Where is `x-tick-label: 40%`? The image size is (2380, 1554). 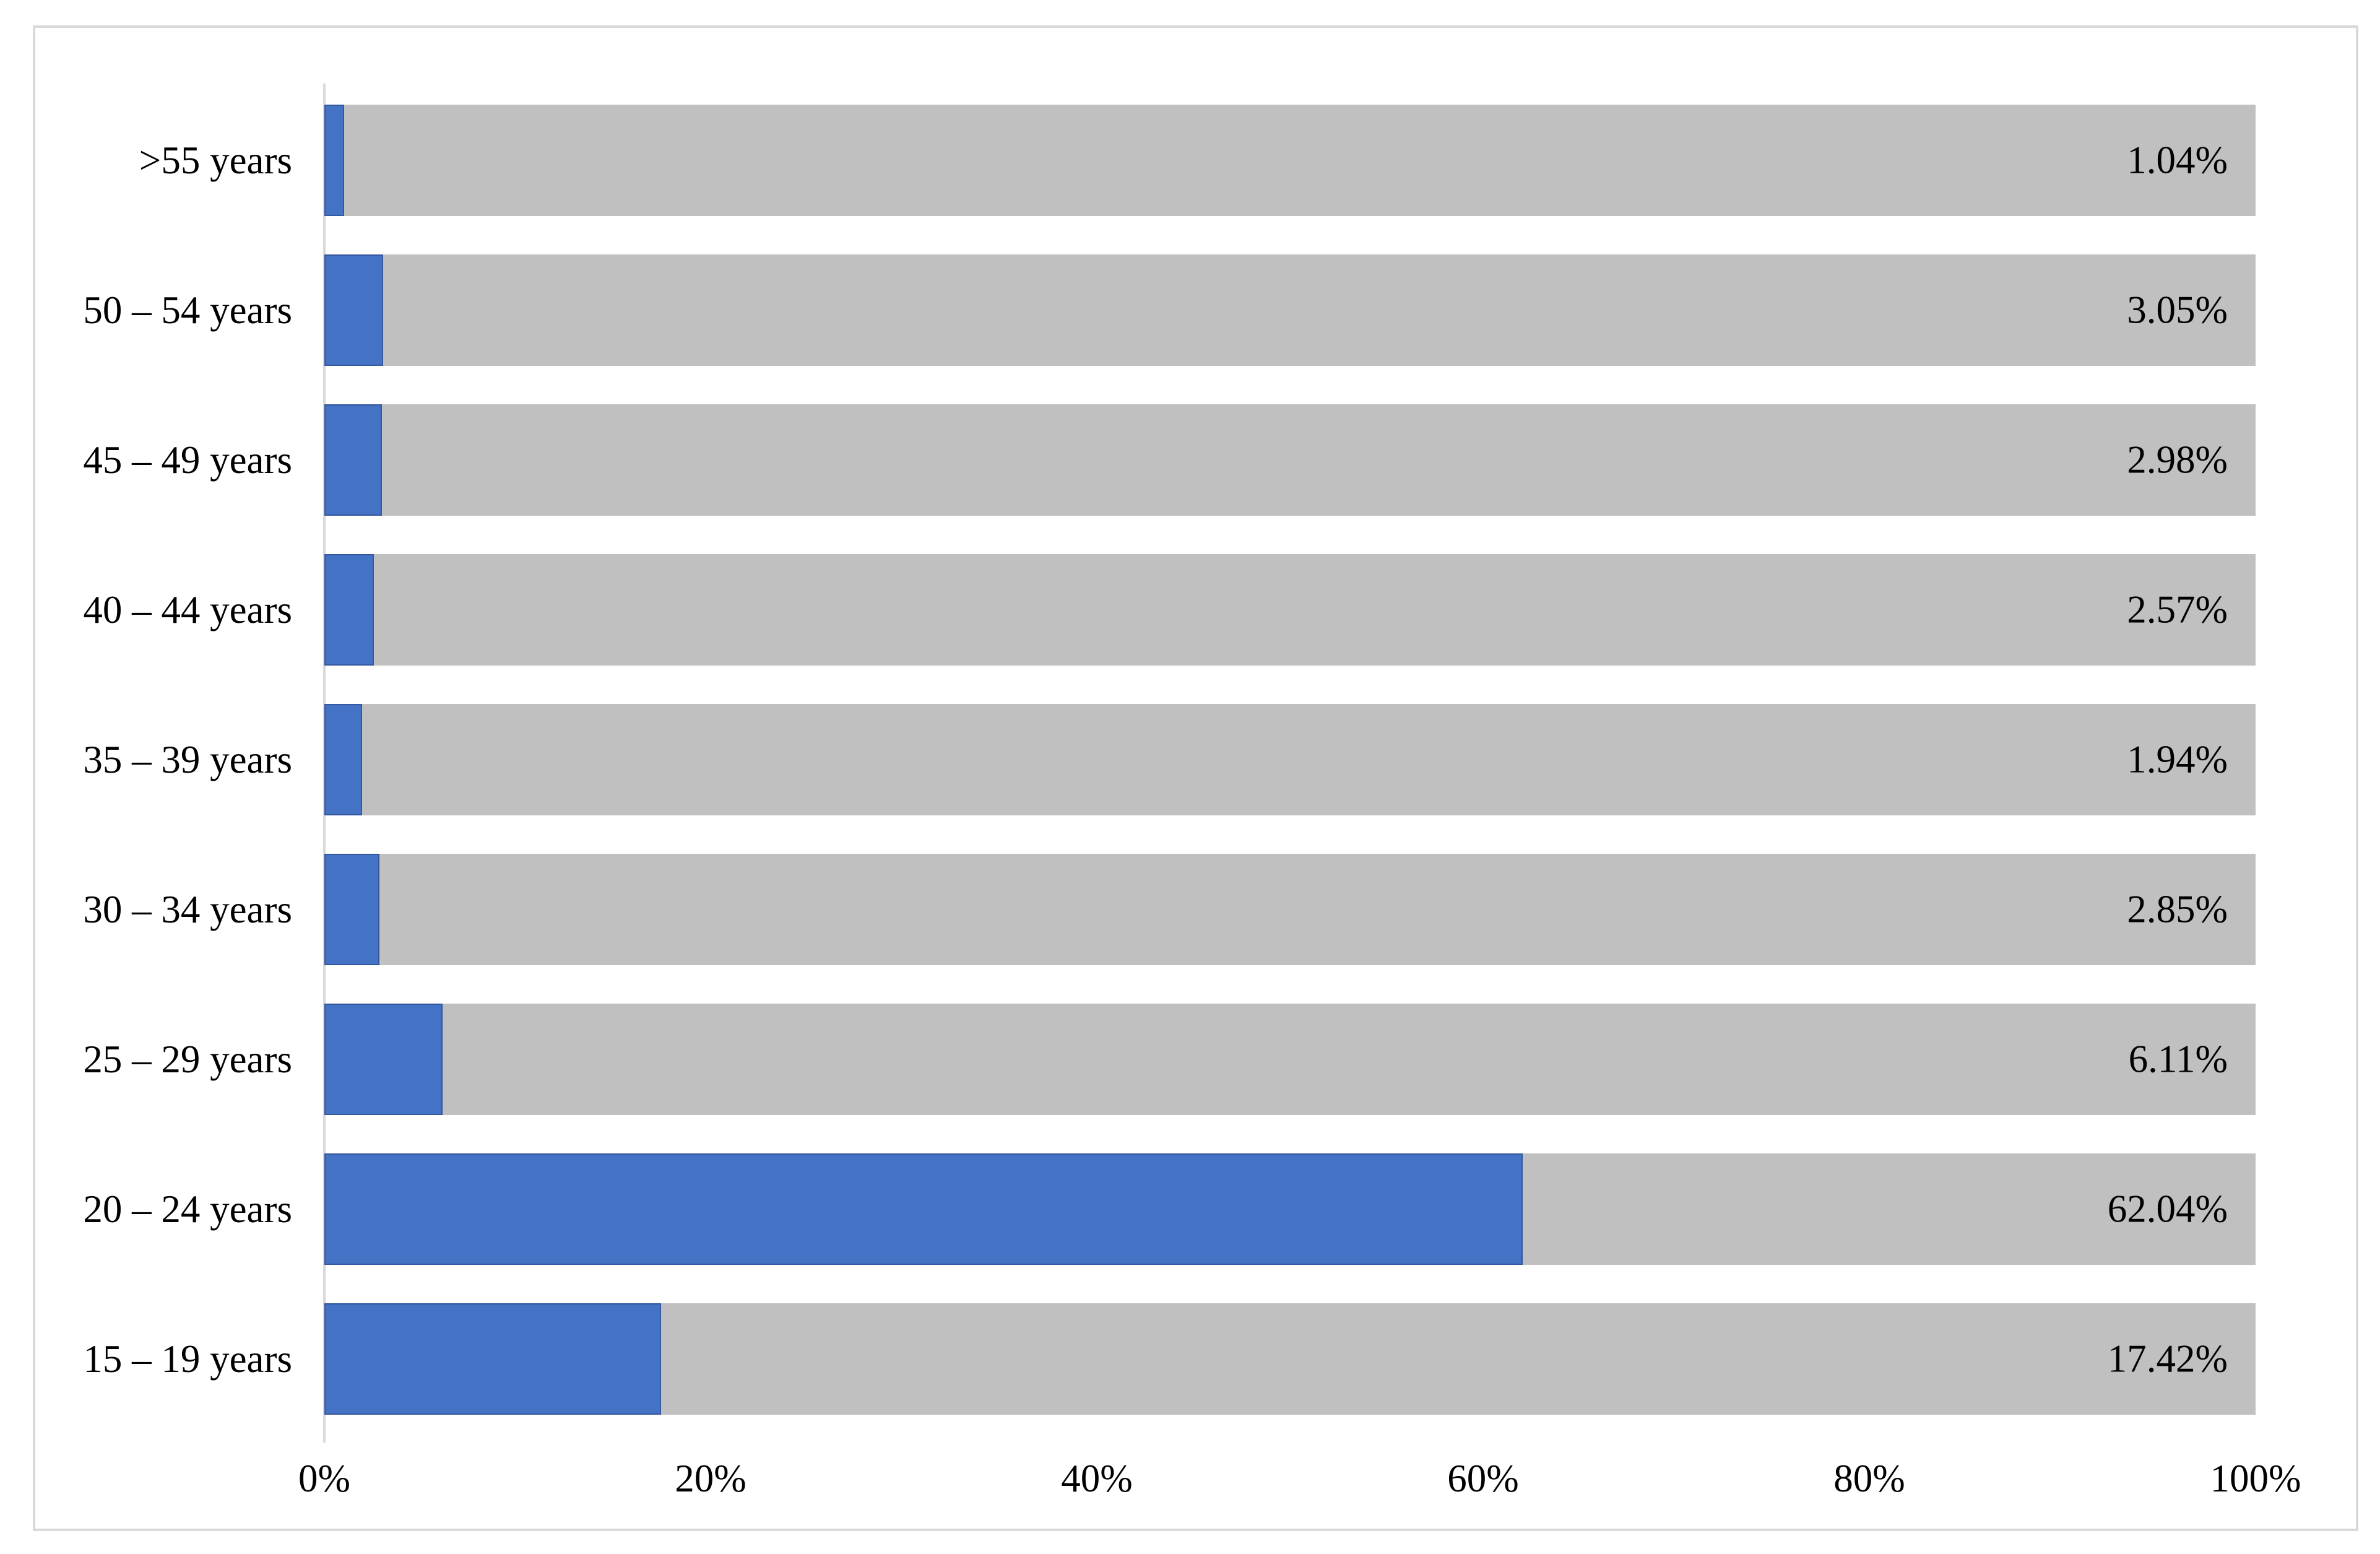 x-tick-label: 40% is located at coordinates (1097, 1479).